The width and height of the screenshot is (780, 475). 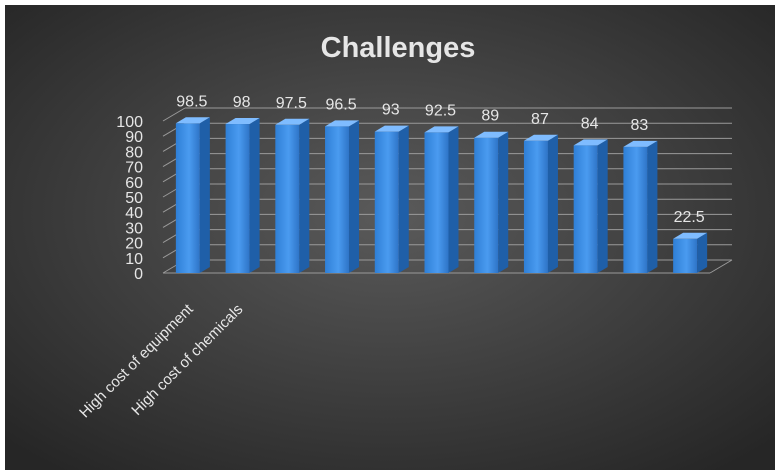 I want to click on y-tick-label: 20, so click(x=134, y=244).